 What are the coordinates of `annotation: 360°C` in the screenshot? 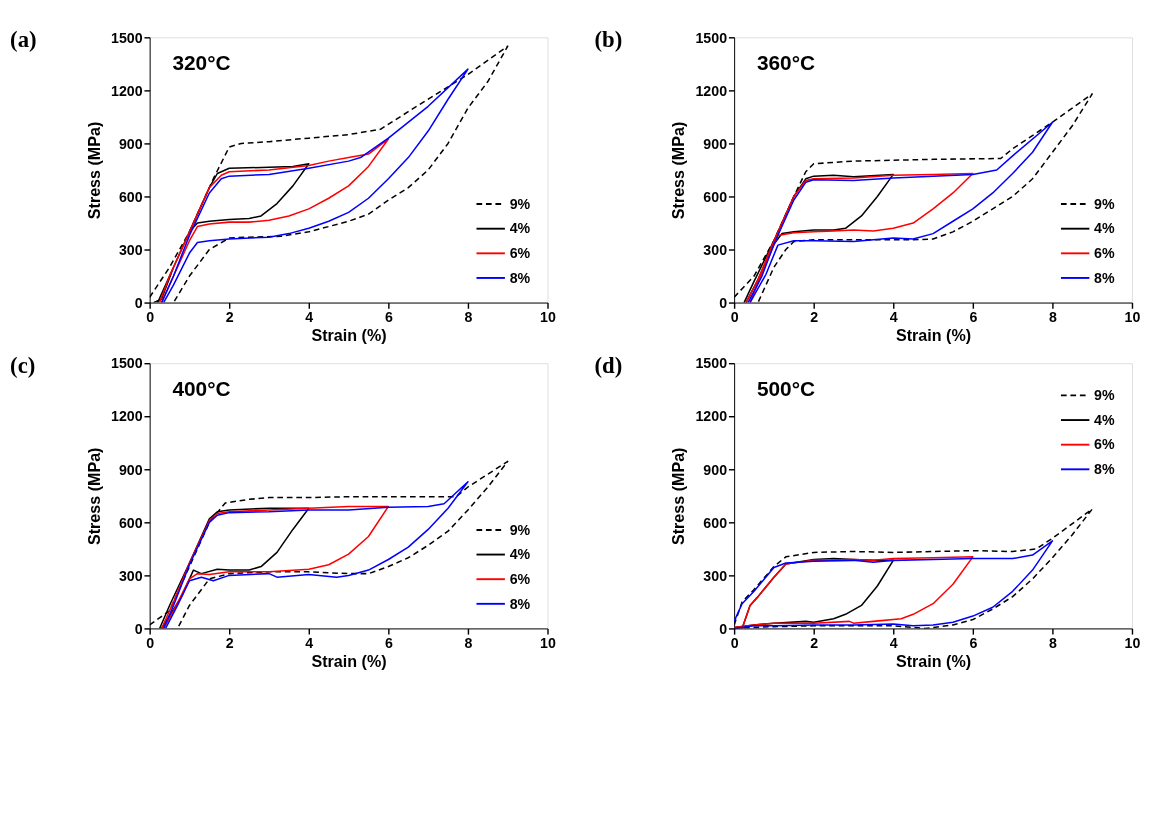 It's located at (785, 63).